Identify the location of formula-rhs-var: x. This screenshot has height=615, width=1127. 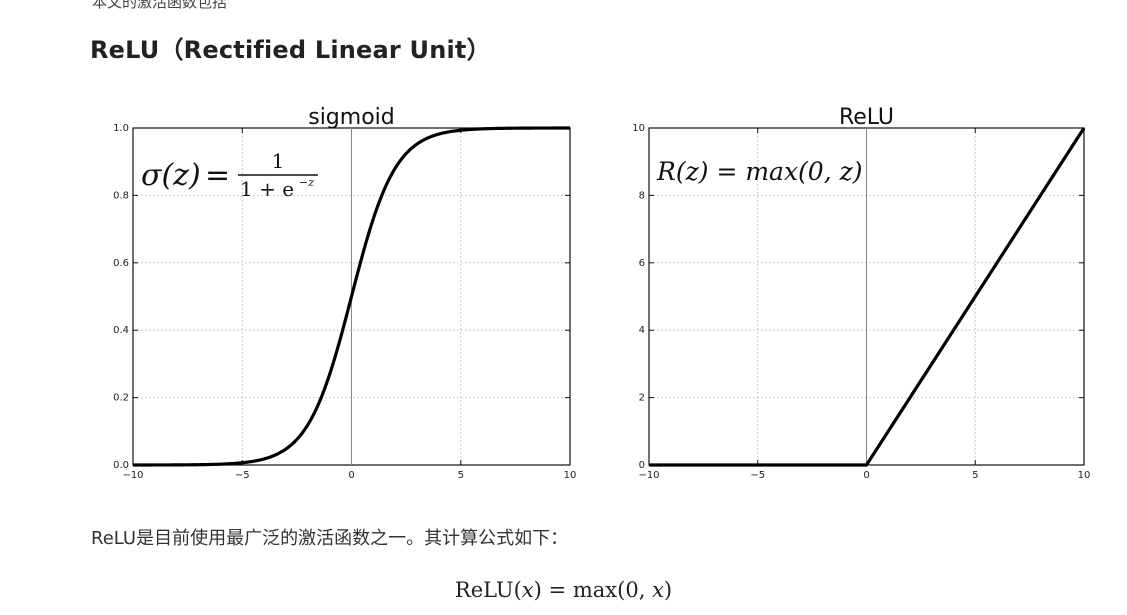
(658, 590).